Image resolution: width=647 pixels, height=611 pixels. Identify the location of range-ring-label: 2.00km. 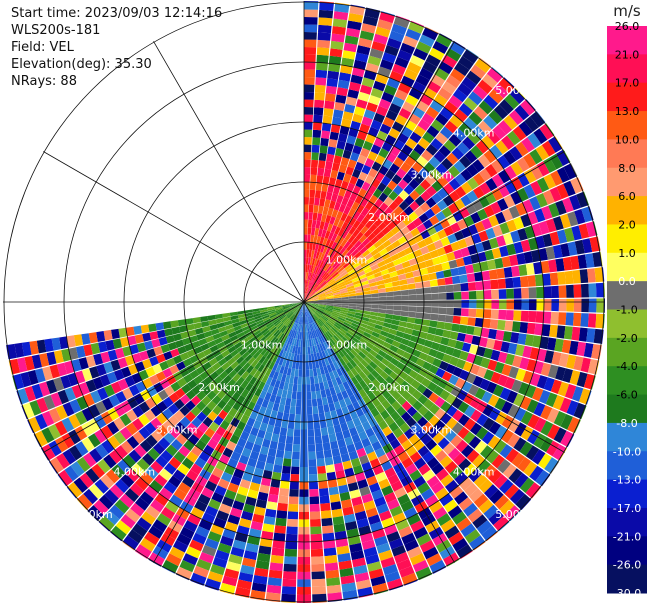
(389, 387).